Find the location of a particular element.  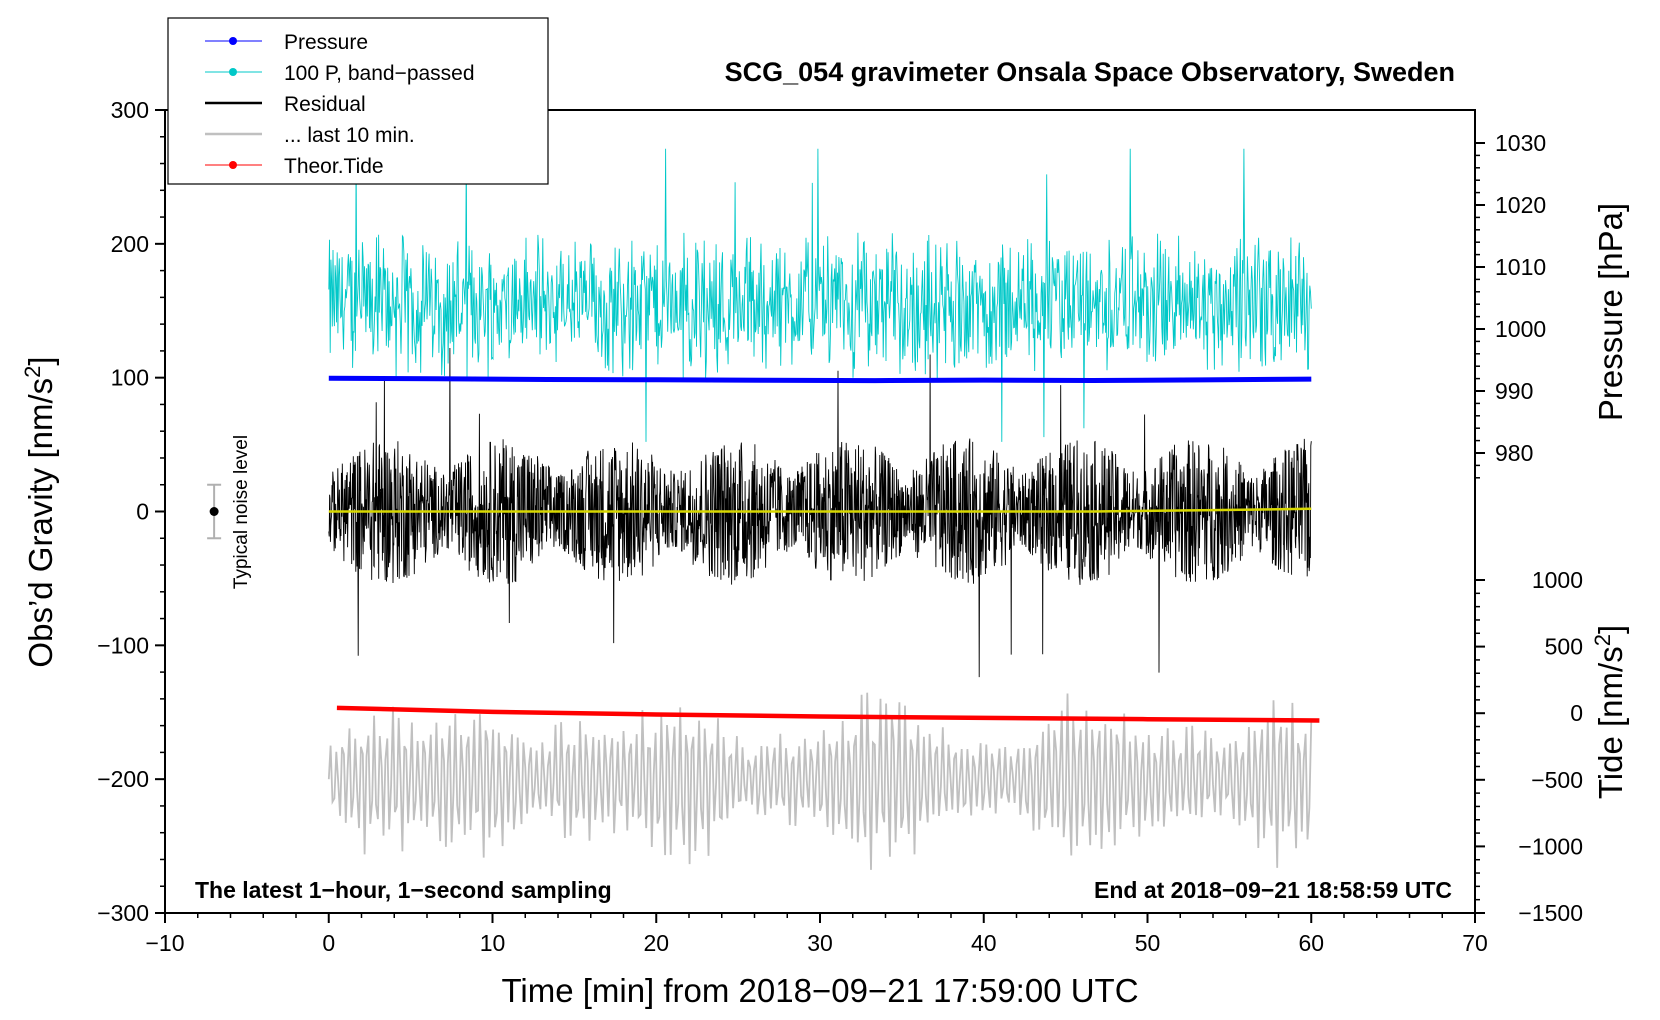

annotation-end-time: End at 2018−09−21 18:58:59 UTC is located at coordinates (1273, 890).